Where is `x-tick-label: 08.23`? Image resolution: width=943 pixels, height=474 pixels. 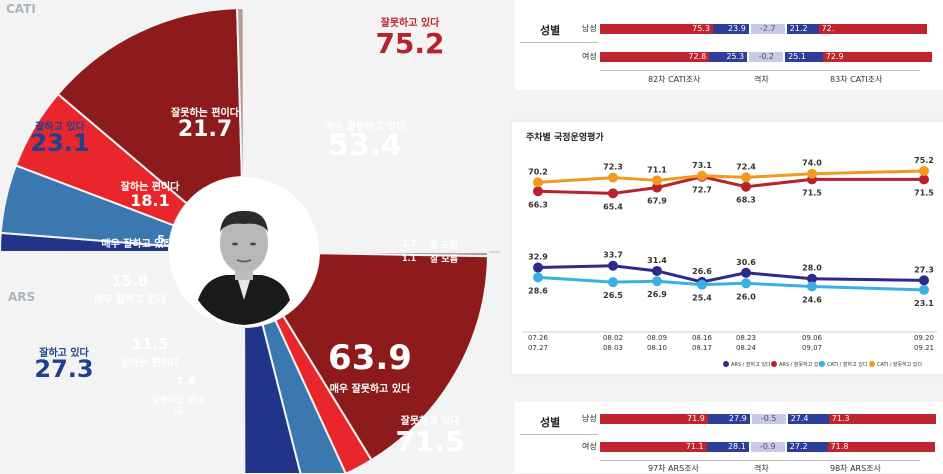
x-tick-label: 08.23 is located at coordinates (746, 338).